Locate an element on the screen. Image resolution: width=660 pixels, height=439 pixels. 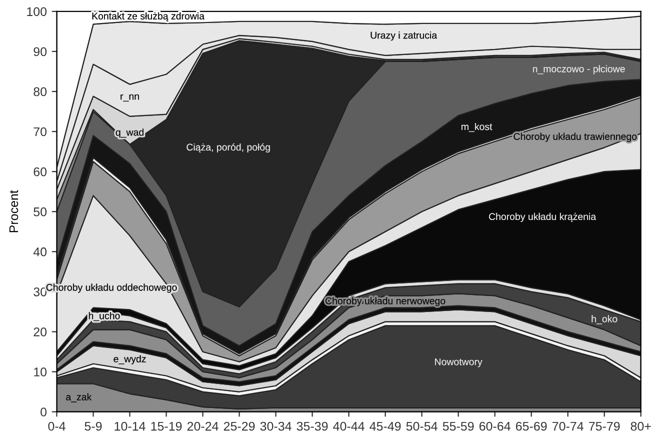
x-tick-label: 30-34 is located at coordinates (276, 426).